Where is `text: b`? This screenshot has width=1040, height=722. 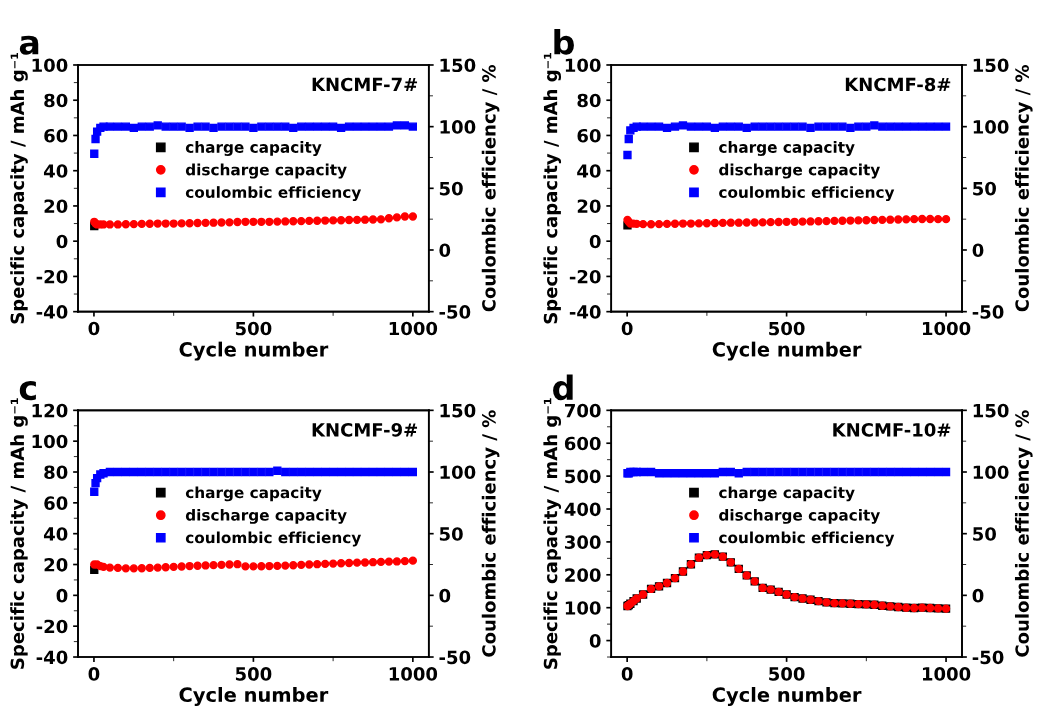
text: b is located at coordinates (564, 42).